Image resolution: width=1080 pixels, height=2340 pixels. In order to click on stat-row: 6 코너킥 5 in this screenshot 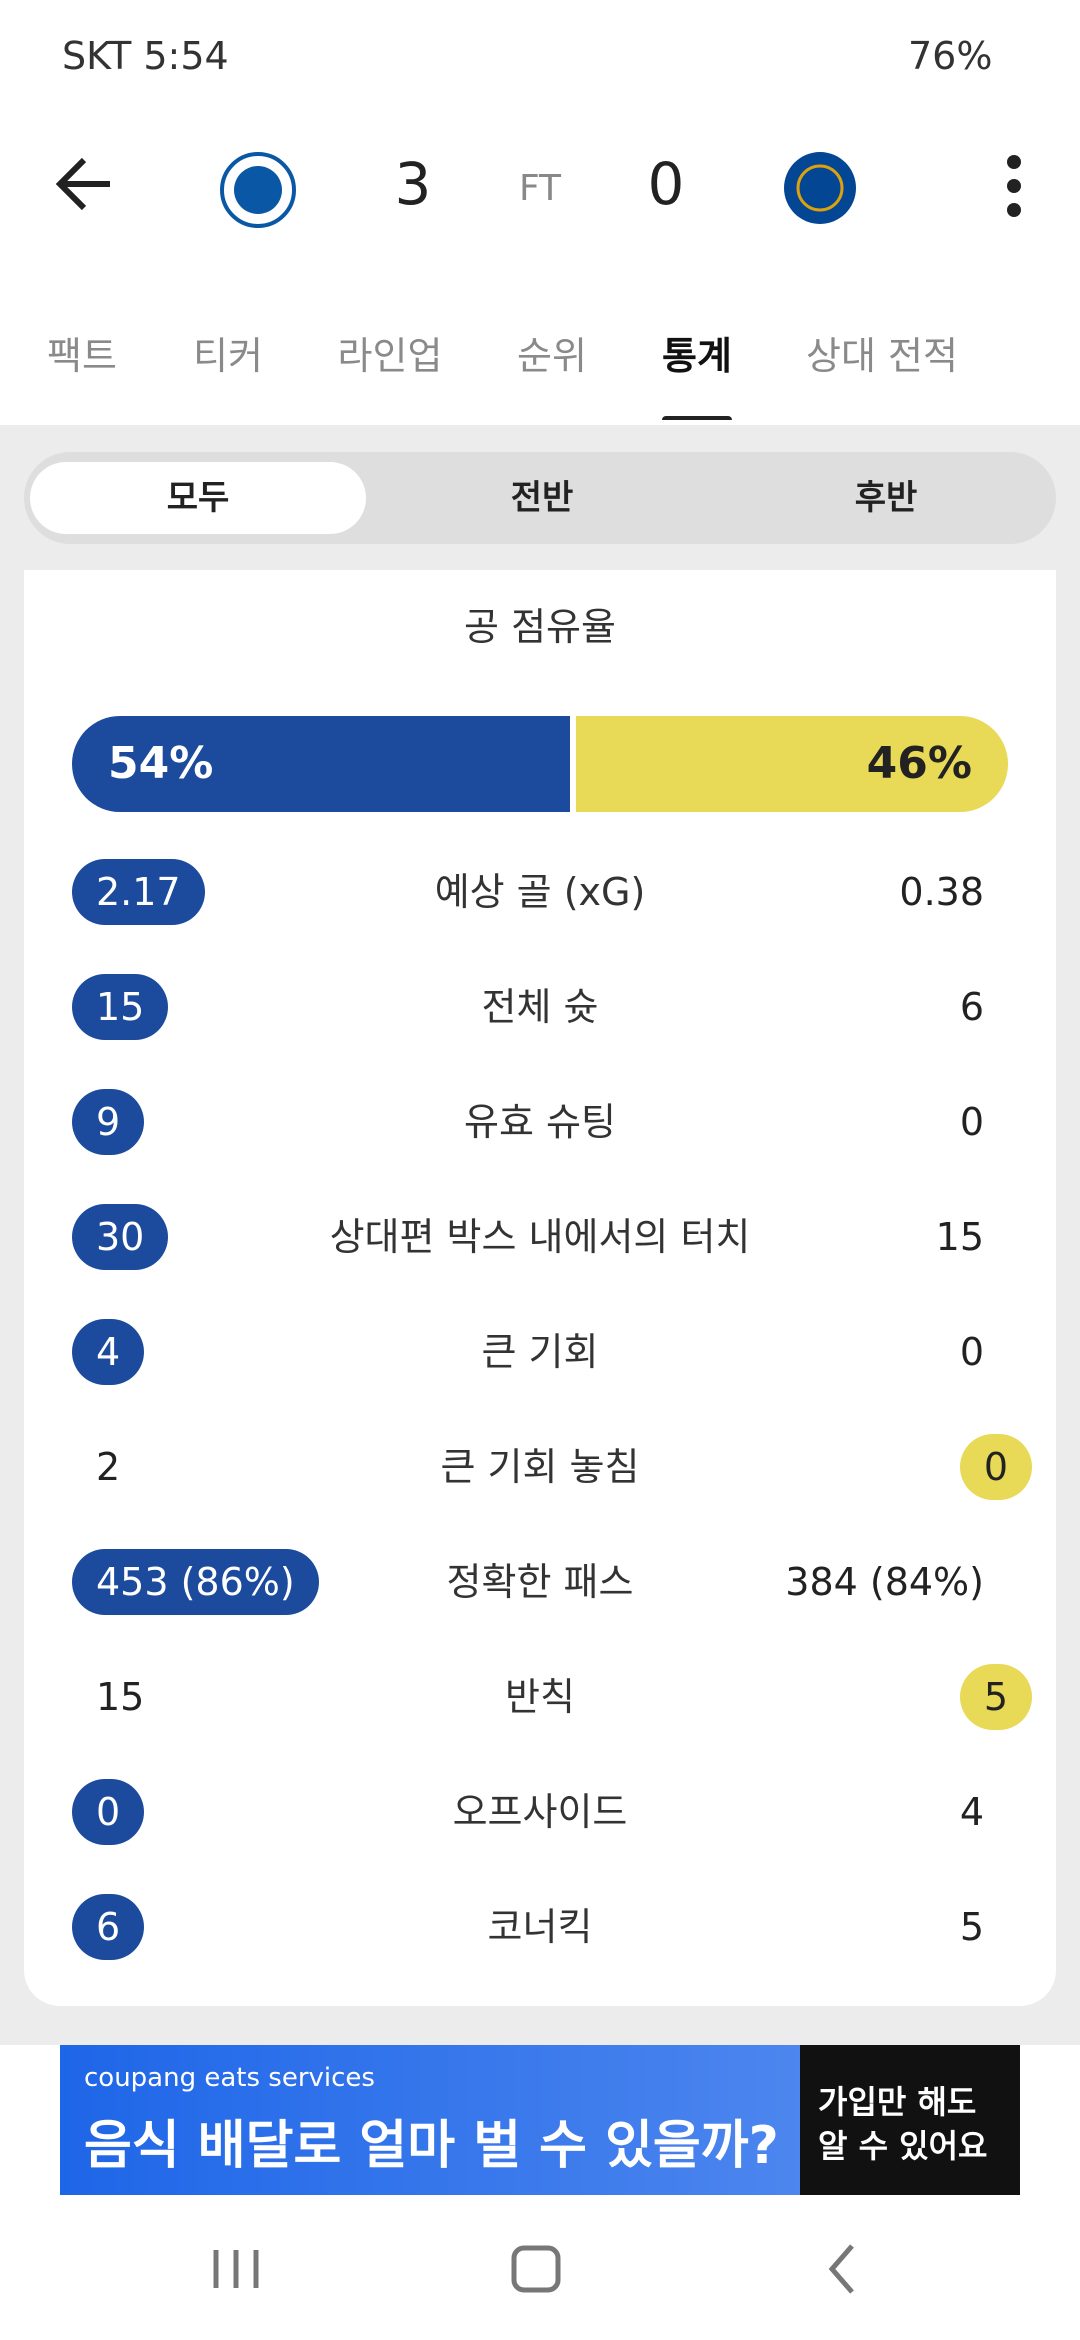, I will do `click(540, 1927)`.